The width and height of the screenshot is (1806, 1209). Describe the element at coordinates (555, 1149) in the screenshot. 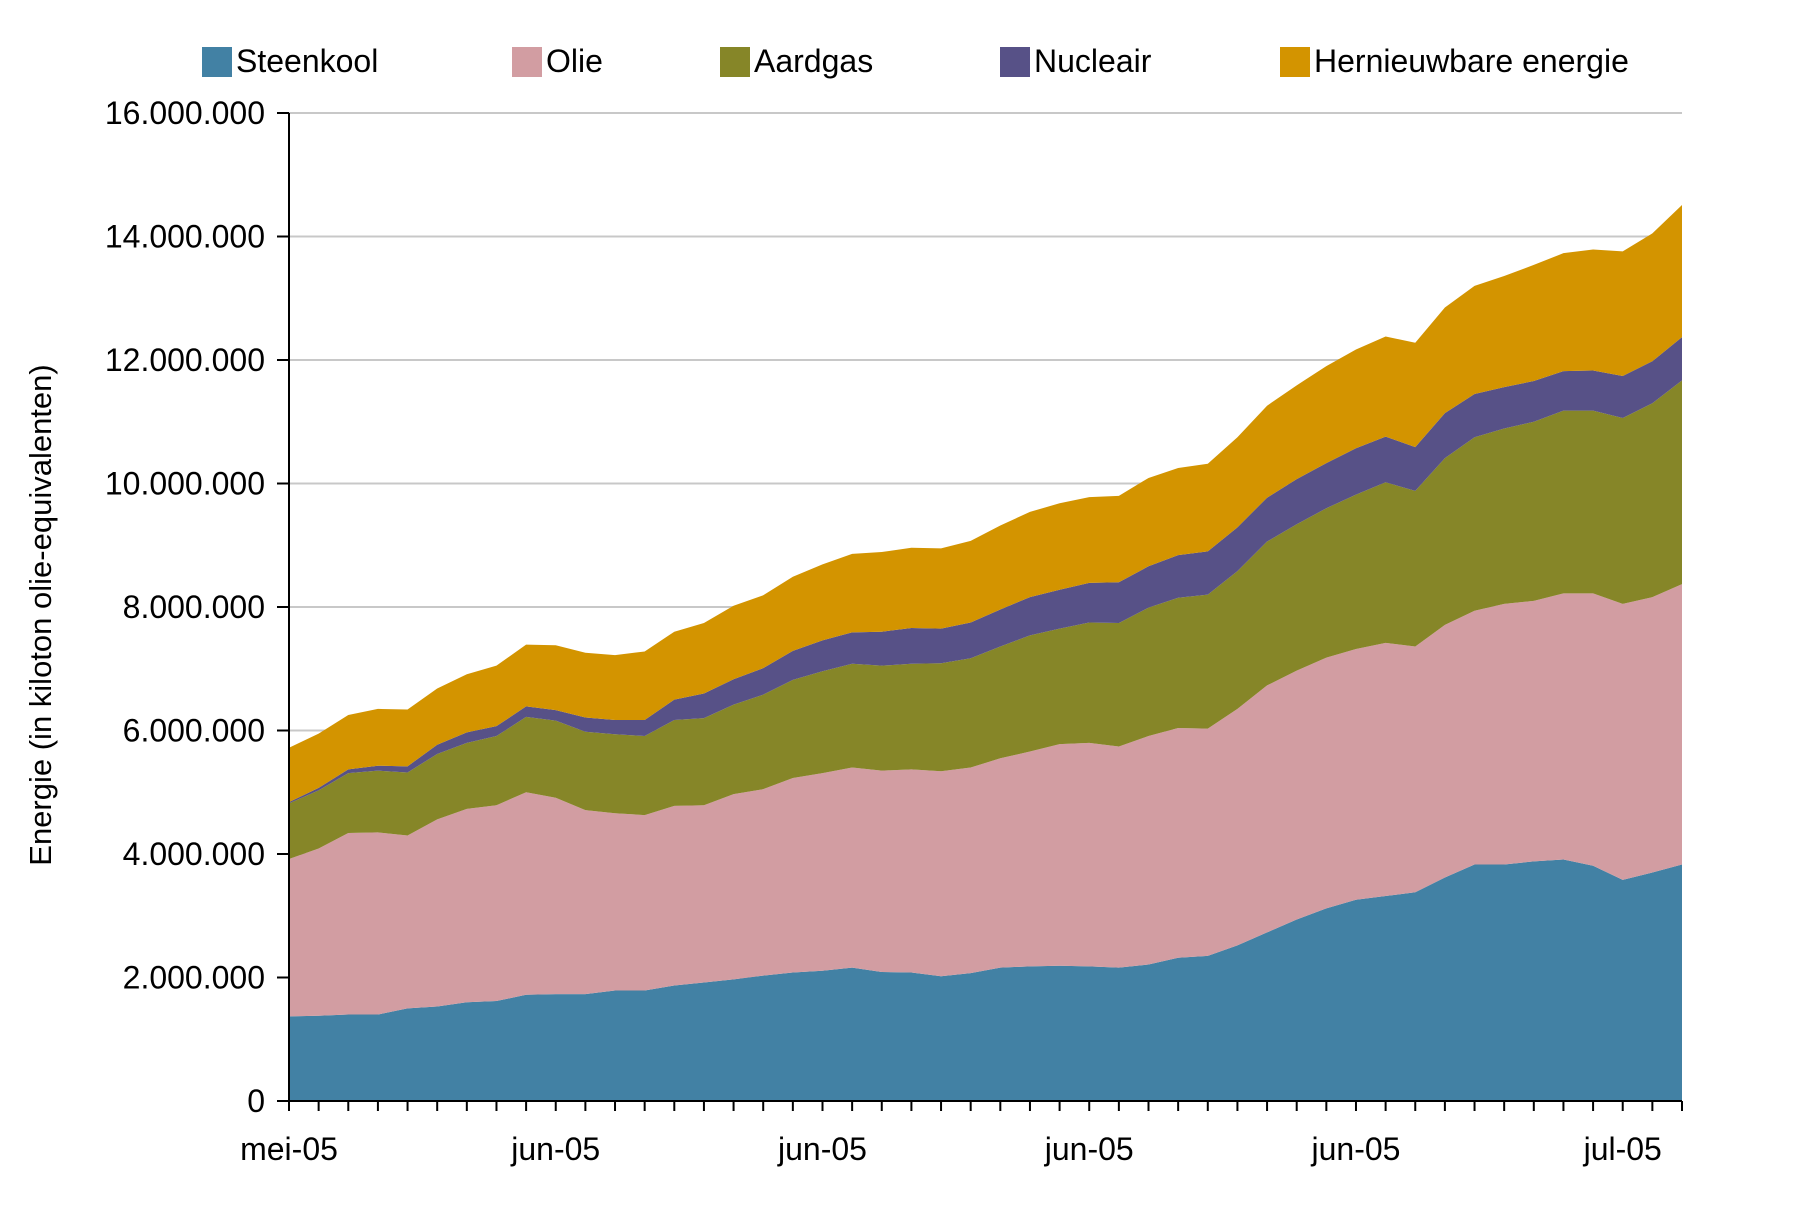

I see `x-tick-label-1: jun-05` at that location.